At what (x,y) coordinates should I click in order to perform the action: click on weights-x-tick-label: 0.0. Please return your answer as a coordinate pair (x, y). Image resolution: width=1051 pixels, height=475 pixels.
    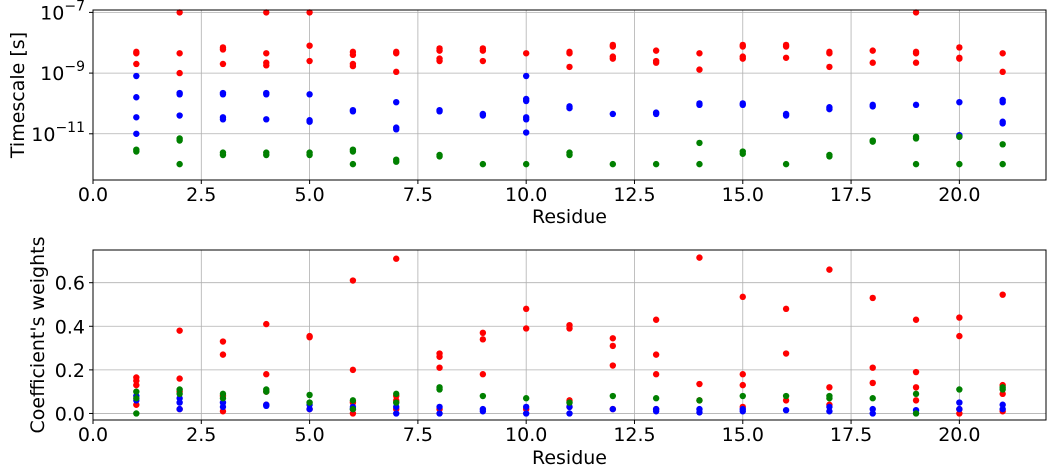
    Looking at the image, I should click on (93, 435).